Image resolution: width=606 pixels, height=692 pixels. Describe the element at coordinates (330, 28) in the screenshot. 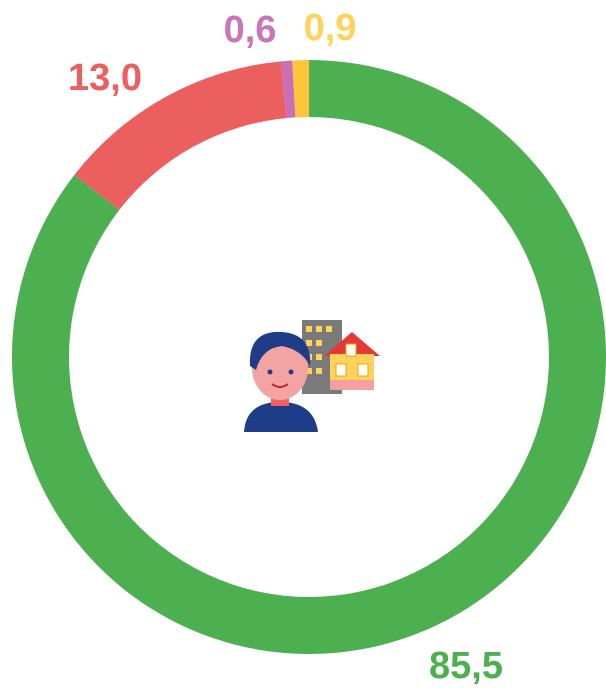

I see `data-label: 0,9` at that location.